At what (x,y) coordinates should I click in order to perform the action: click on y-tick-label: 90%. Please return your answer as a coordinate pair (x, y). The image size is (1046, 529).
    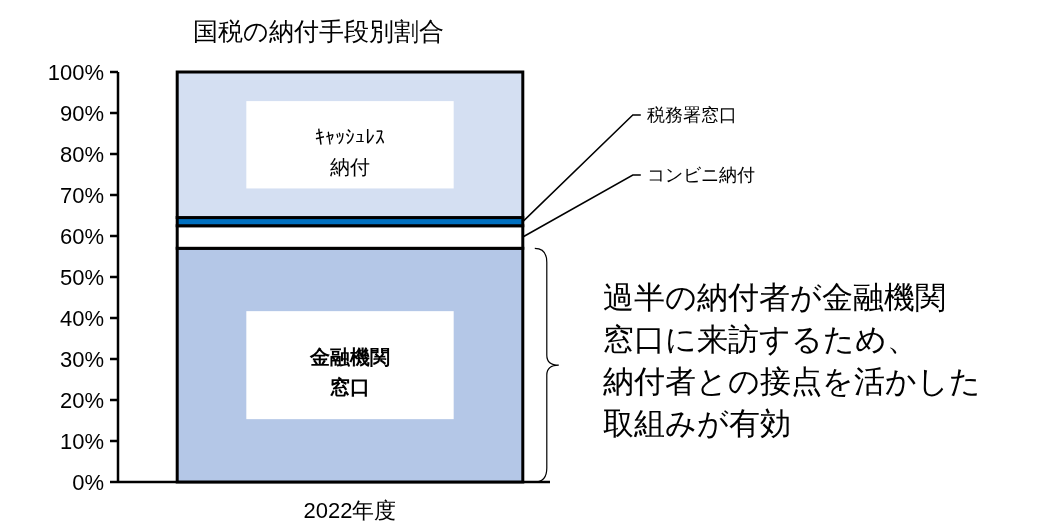
    Looking at the image, I should click on (81, 113).